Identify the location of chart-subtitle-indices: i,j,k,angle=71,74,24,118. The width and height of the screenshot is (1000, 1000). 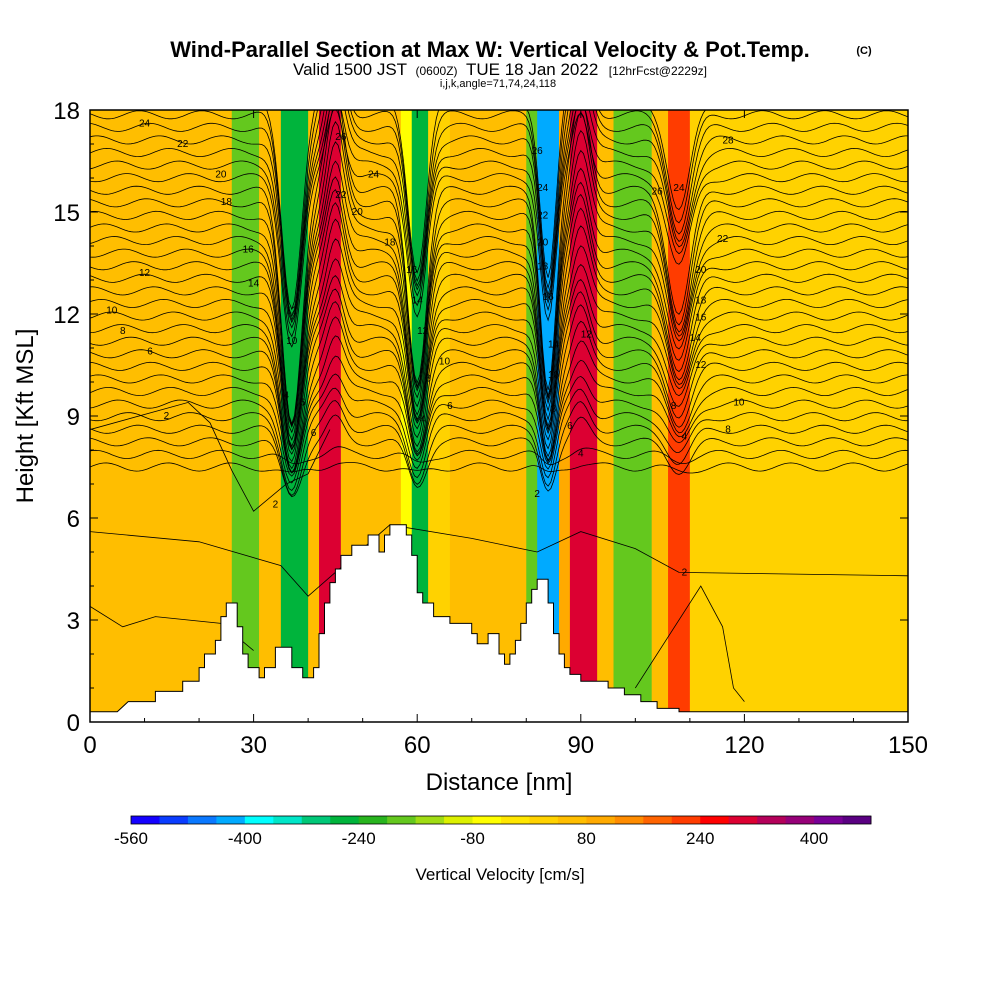
(498, 84).